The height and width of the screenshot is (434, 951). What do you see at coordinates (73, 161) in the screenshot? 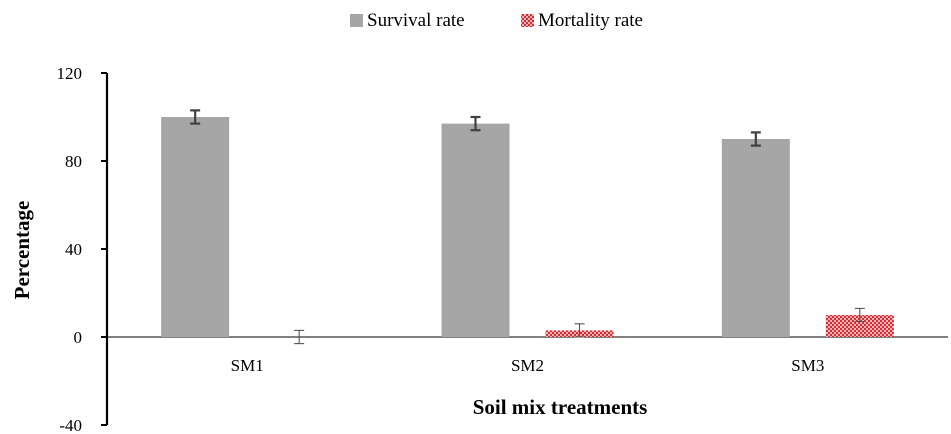
I see `y-tick-label: 80` at bounding box center [73, 161].